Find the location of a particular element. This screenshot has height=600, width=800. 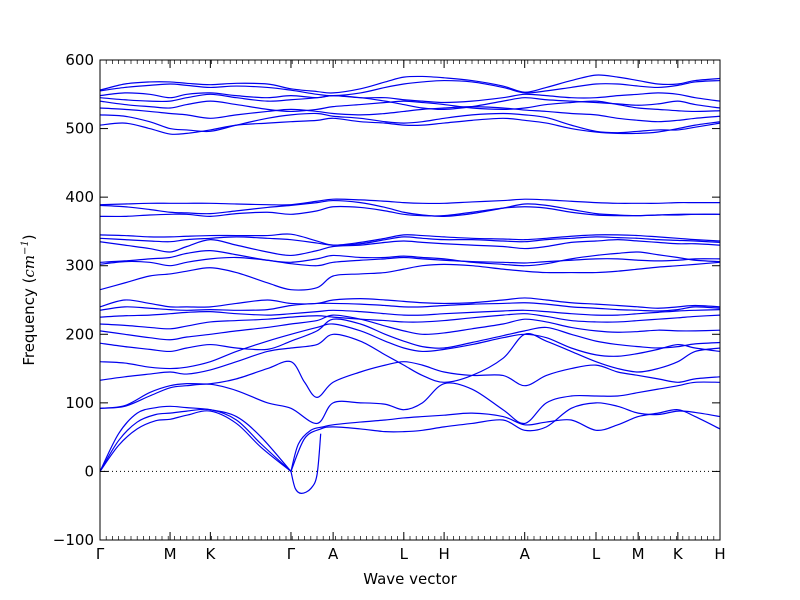

y-axis-title-close: ) is located at coordinates (29, 237).